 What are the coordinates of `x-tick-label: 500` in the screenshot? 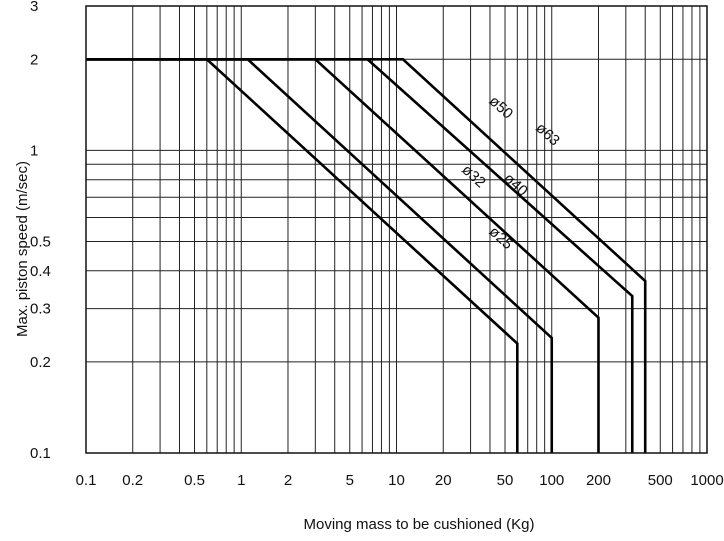 It's located at (660, 480).